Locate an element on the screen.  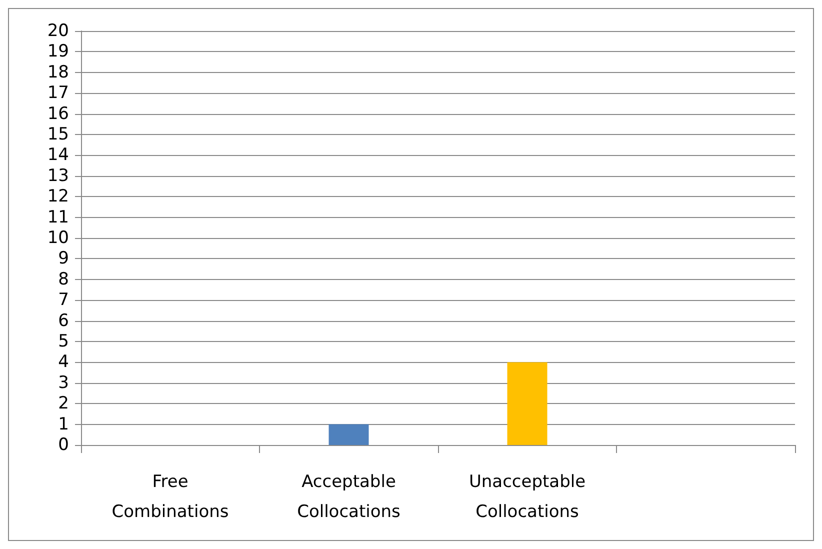
y-tick-label: 16 is located at coordinates (58, 114).